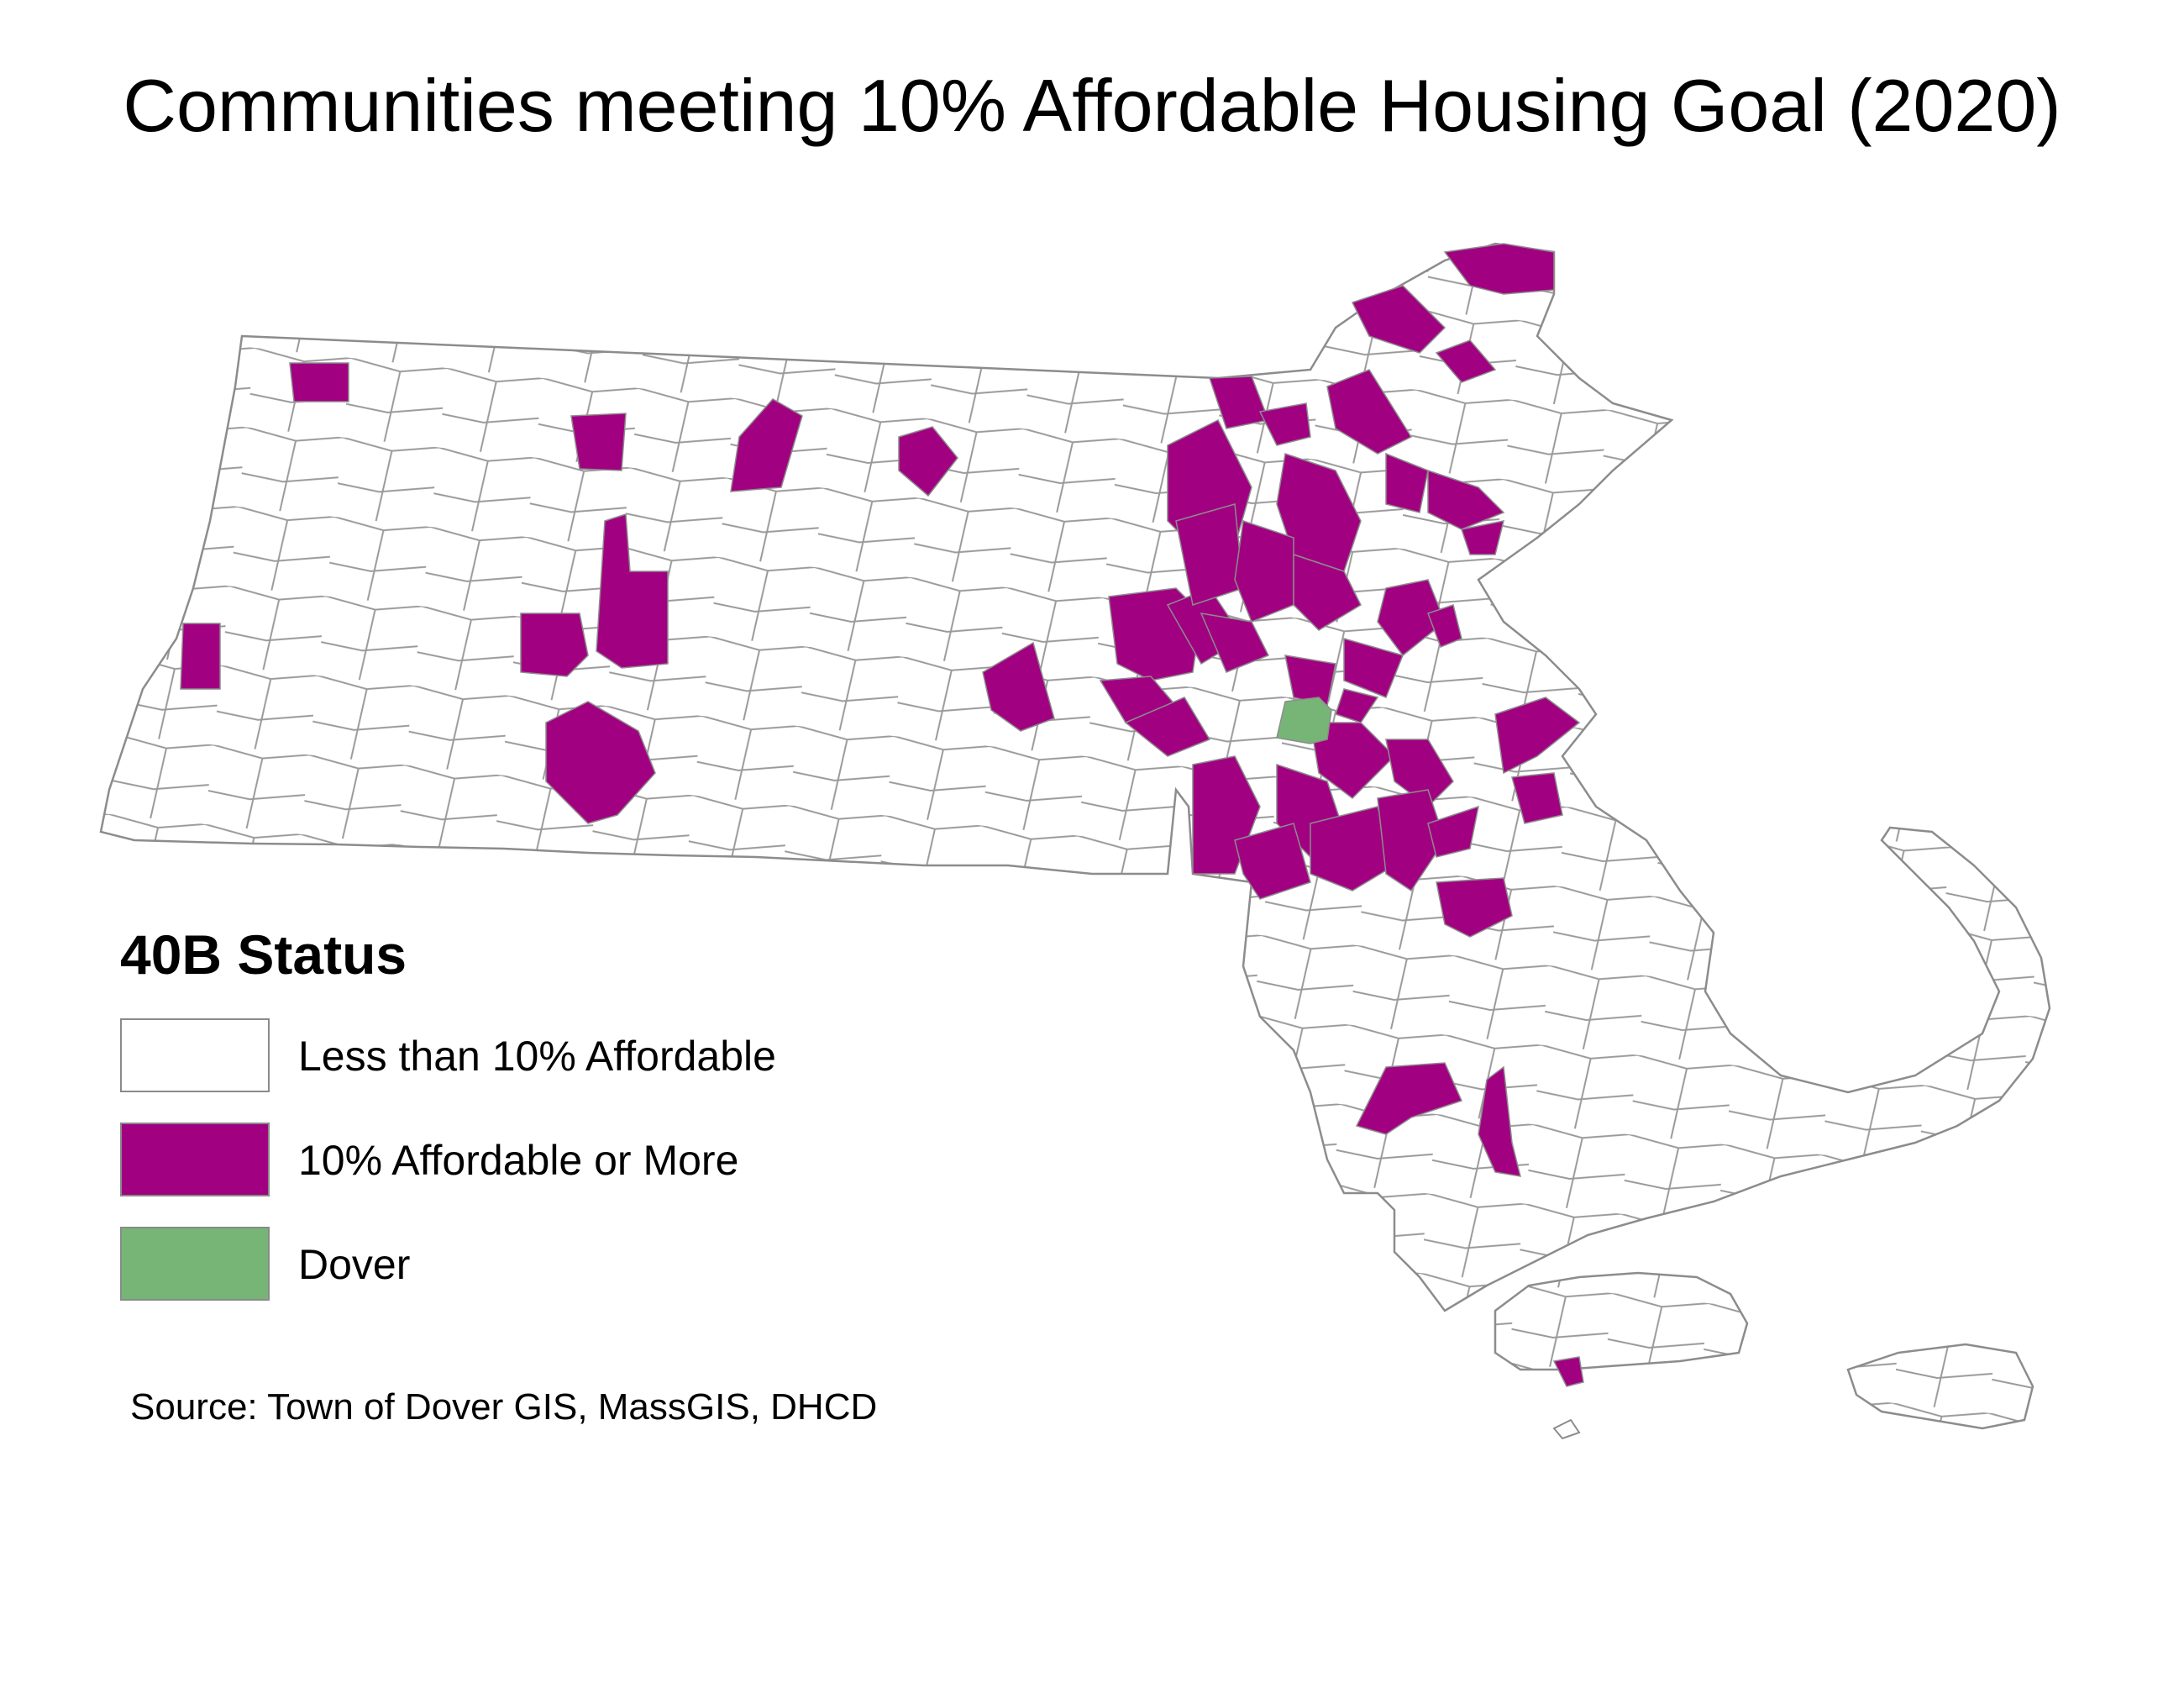 This screenshot has width=2184, height=1688. What do you see at coordinates (195, 1264) in the screenshot?
I see `legend-swatch-dover` at bounding box center [195, 1264].